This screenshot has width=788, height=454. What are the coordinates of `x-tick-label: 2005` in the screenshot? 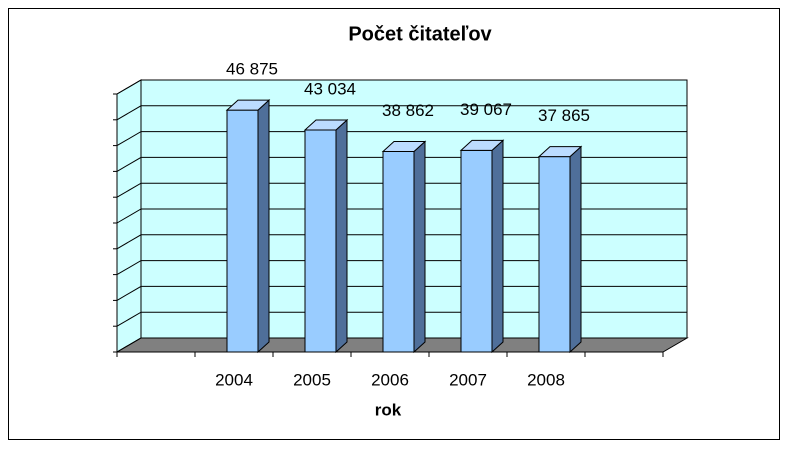 It's located at (312, 379).